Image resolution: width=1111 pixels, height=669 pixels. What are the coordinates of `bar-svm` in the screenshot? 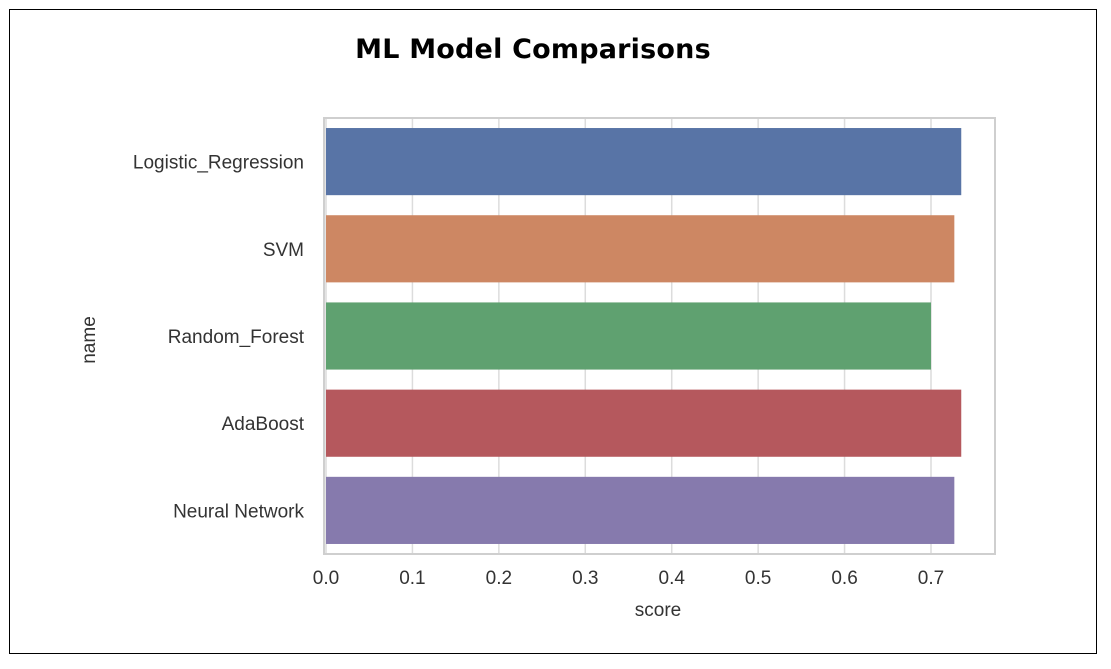 It's located at (640, 249).